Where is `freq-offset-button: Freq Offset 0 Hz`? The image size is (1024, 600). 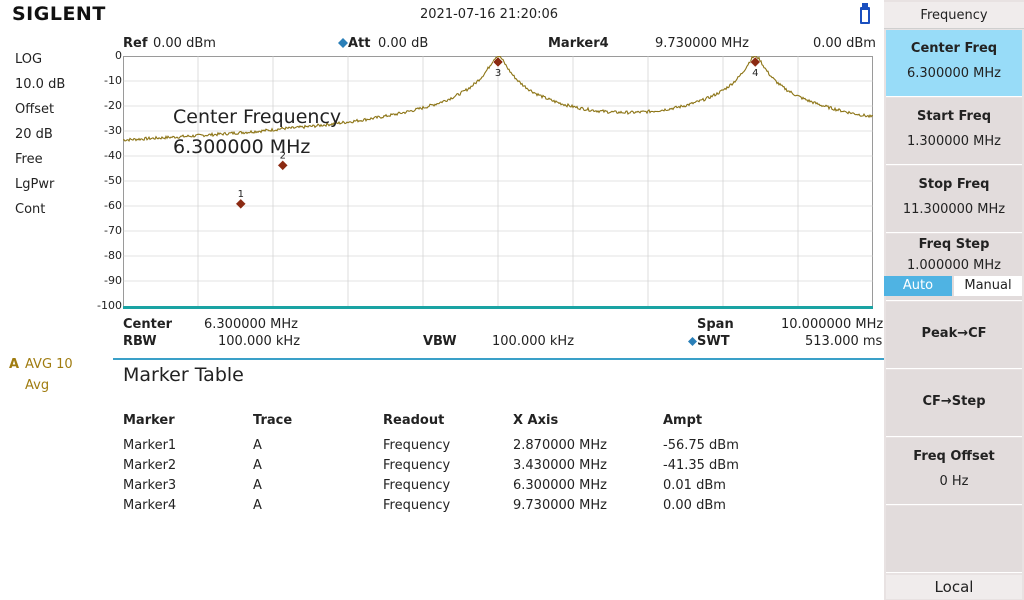
freq-offset-button: Freq Offset 0 Hz is located at coordinates (954, 471).